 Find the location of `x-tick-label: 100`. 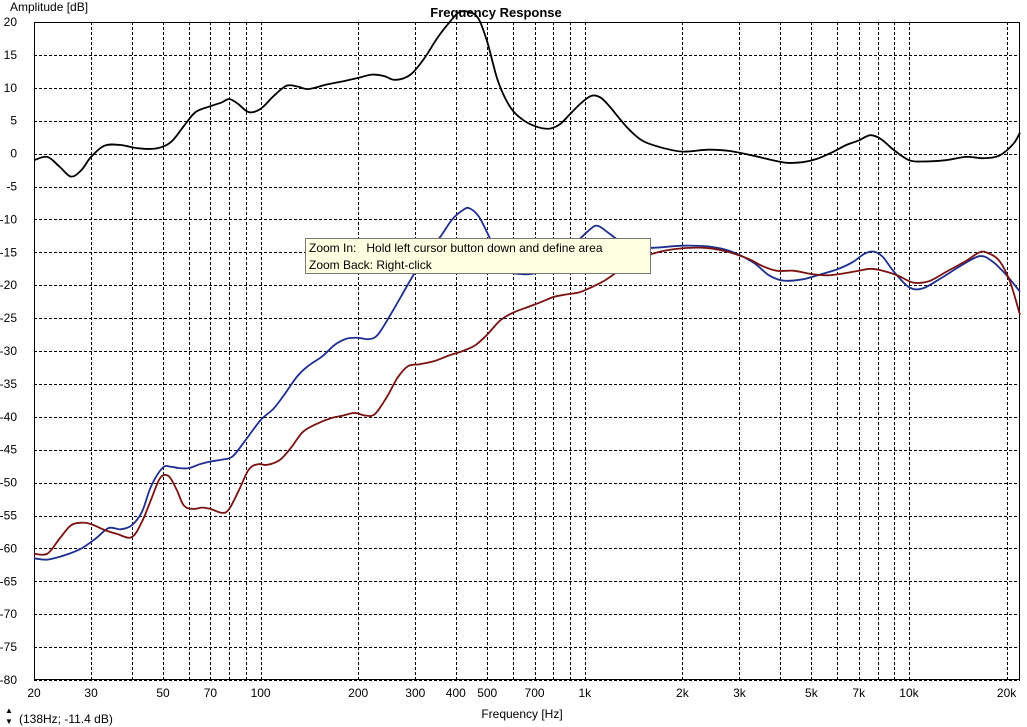

x-tick-label: 100 is located at coordinates (261, 693).